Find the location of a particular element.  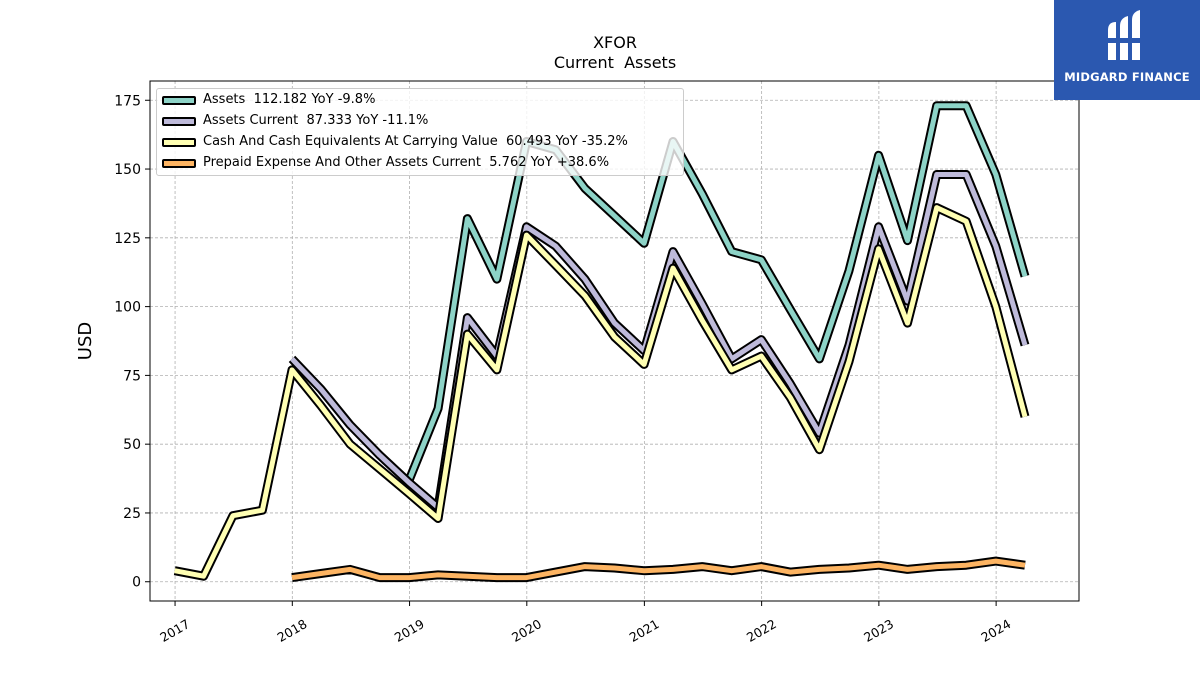

legend-swatch-cash is located at coordinates (179, 142).